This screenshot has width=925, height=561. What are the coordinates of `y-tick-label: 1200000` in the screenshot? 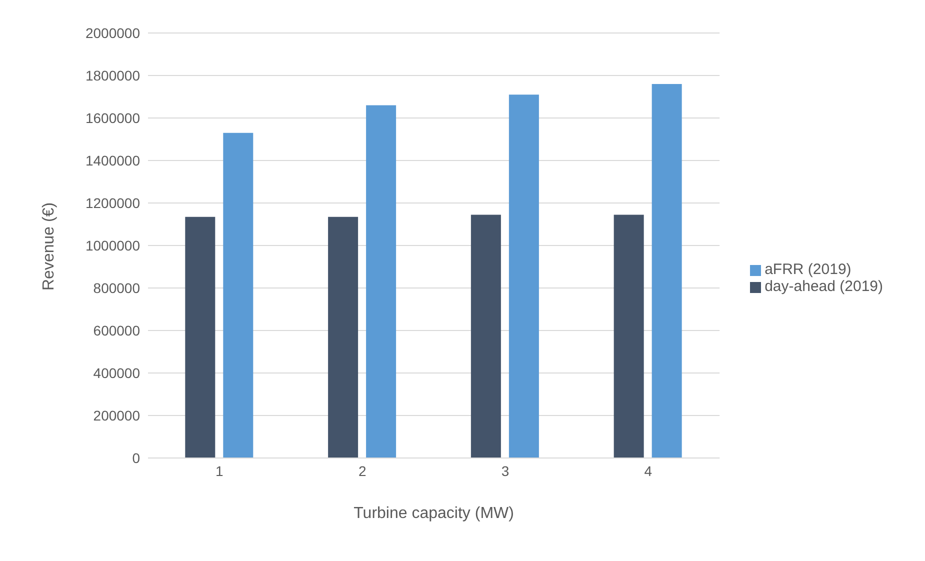 It's located at (112, 202).